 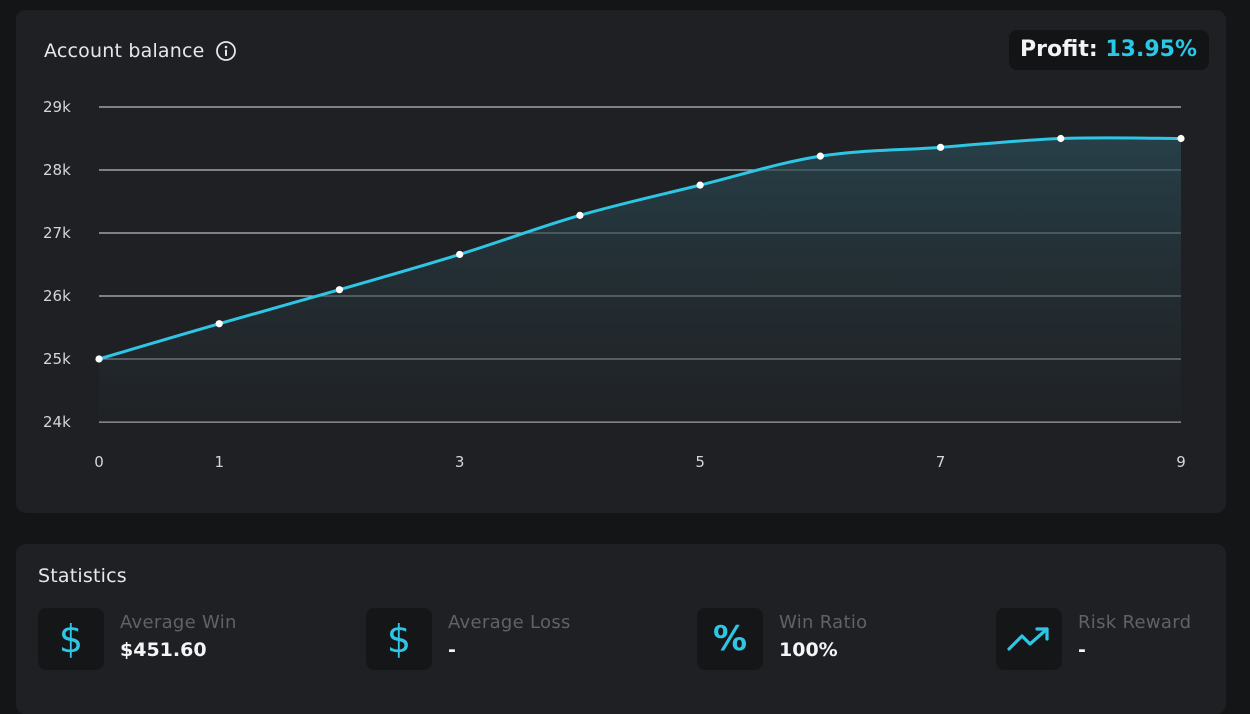 I want to click on info-icon, so click(x=226, y=51).